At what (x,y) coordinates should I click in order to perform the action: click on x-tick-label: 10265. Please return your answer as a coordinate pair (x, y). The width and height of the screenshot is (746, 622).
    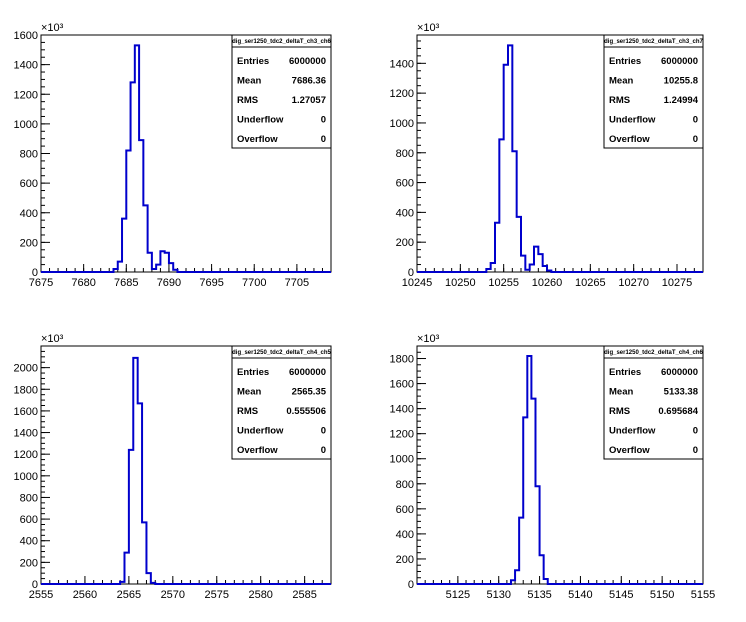
    Looking at the image, I should click on (590, 283).